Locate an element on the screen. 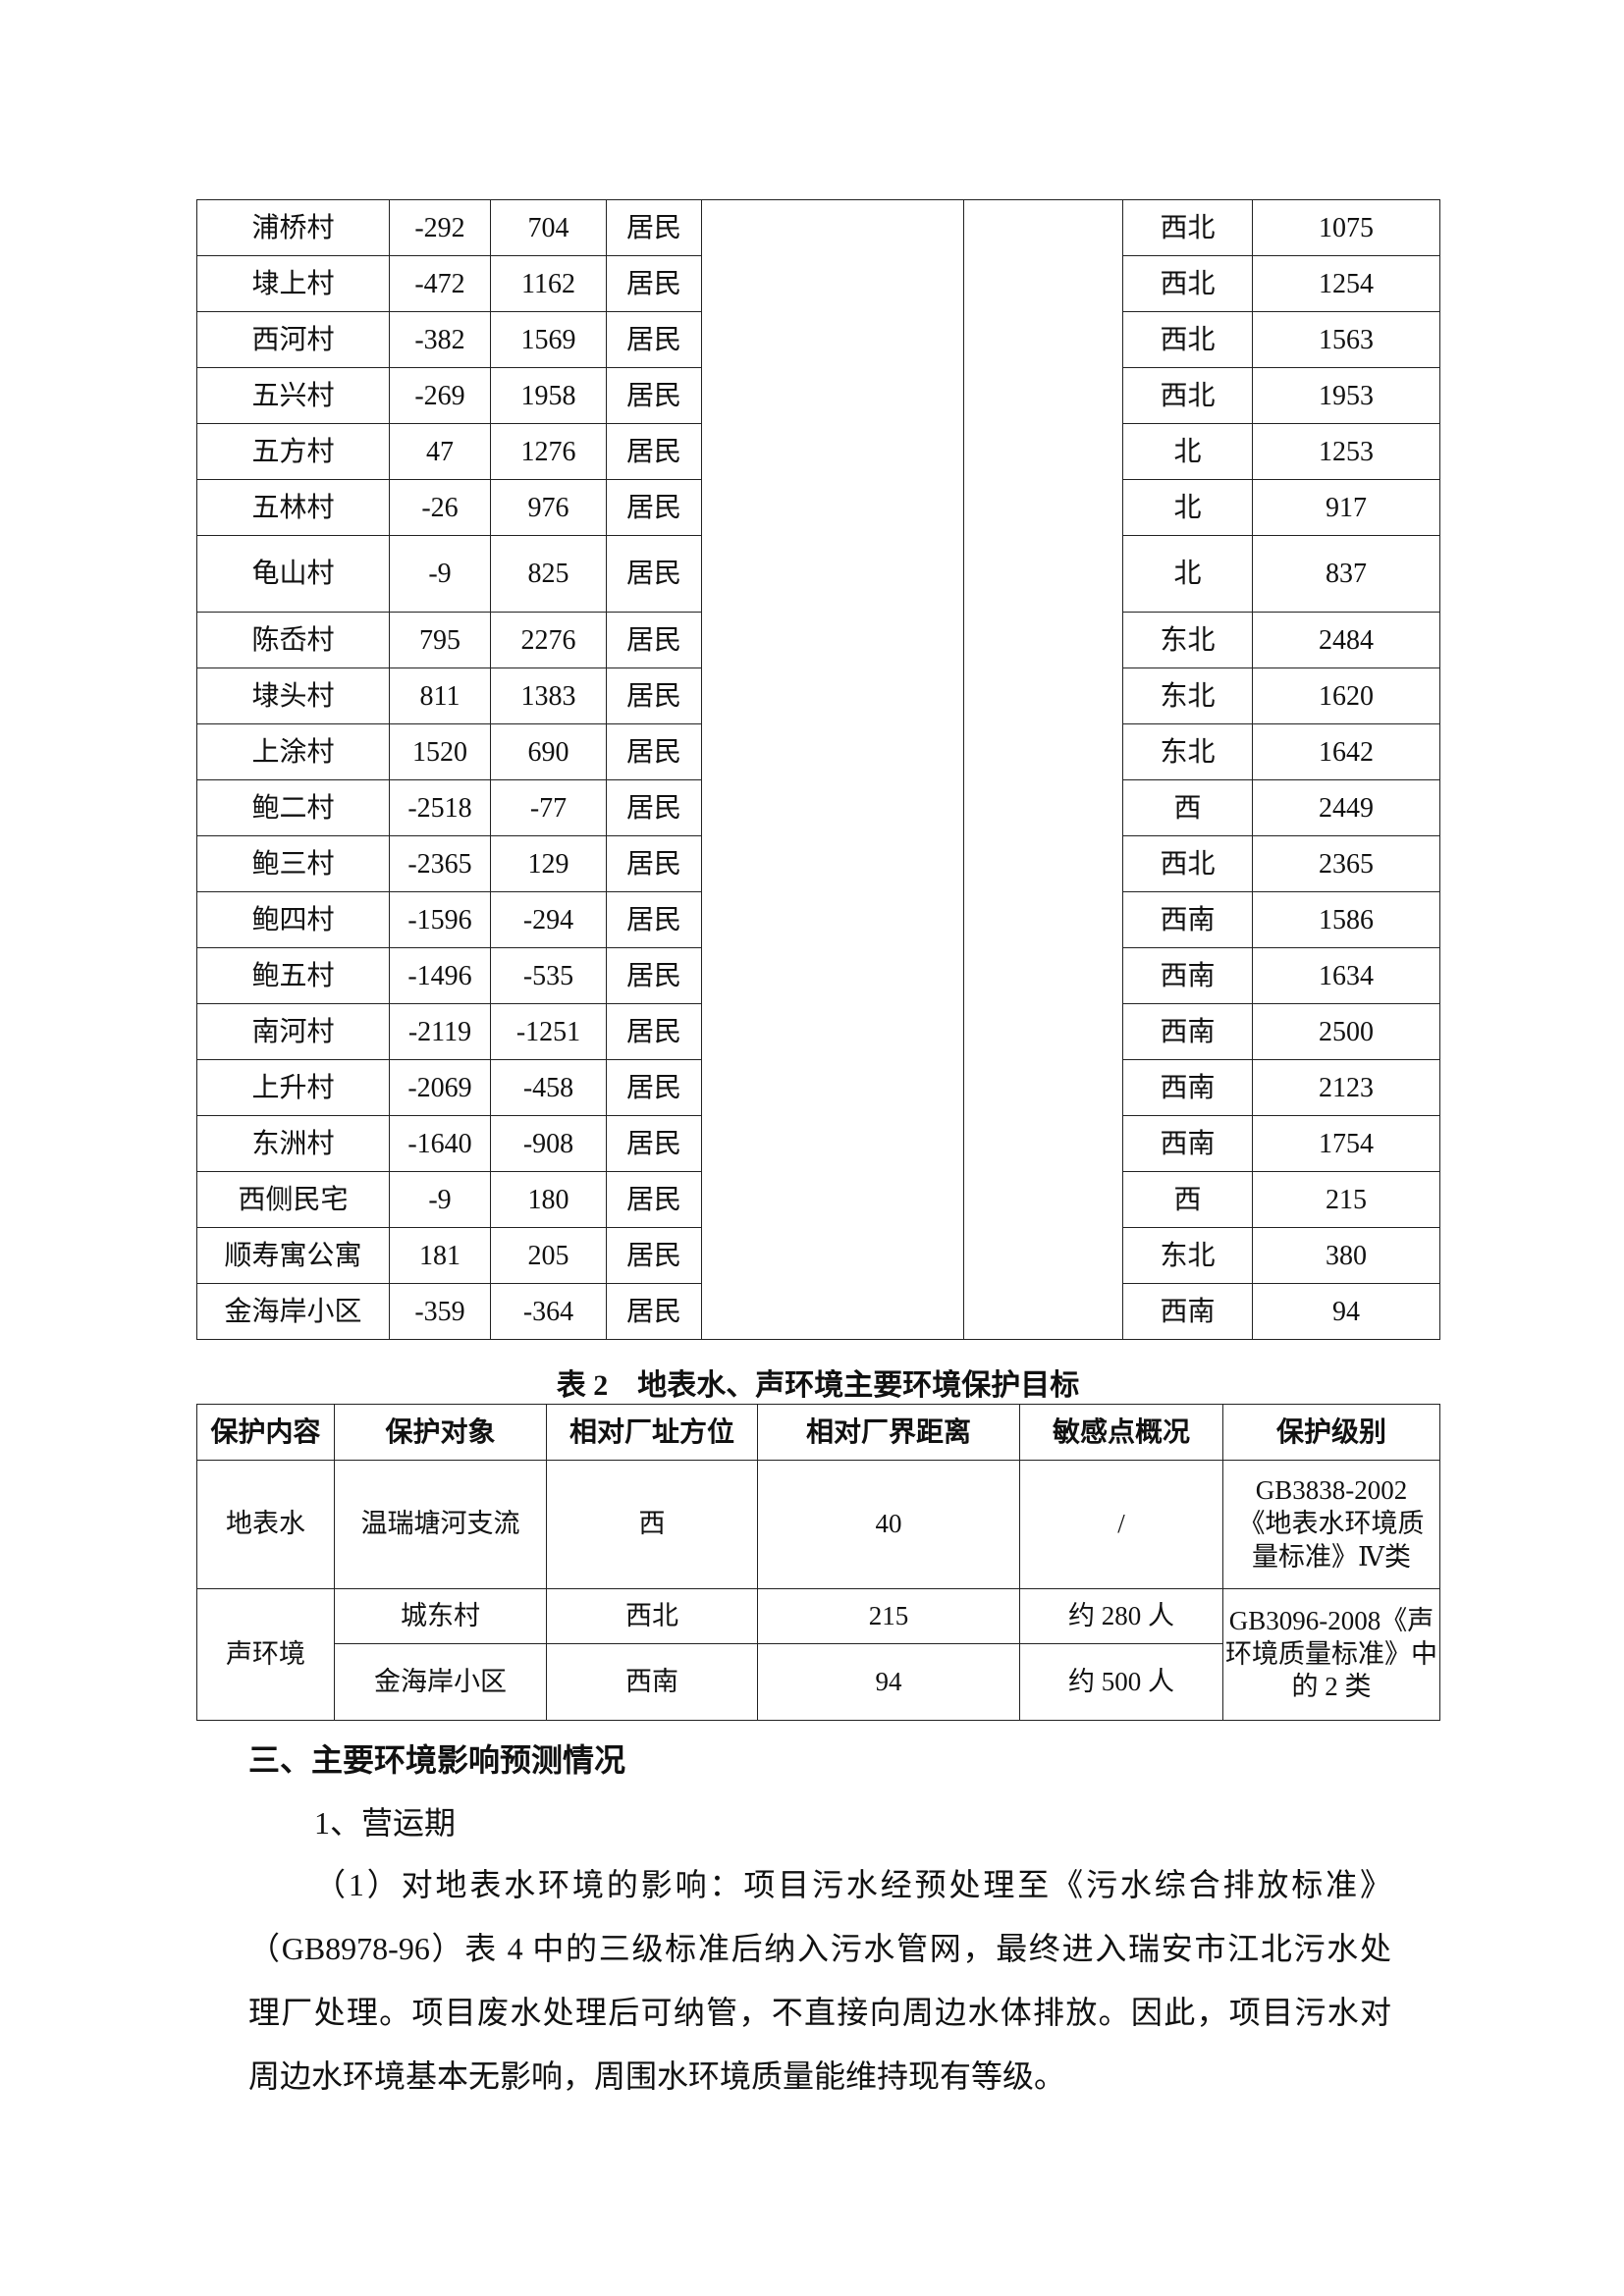 The width and height of the screenshot is (1624, 2296). table-row: 西侧民宅 -9 180 居民 西 215 is located at coordinates (818, 1199).